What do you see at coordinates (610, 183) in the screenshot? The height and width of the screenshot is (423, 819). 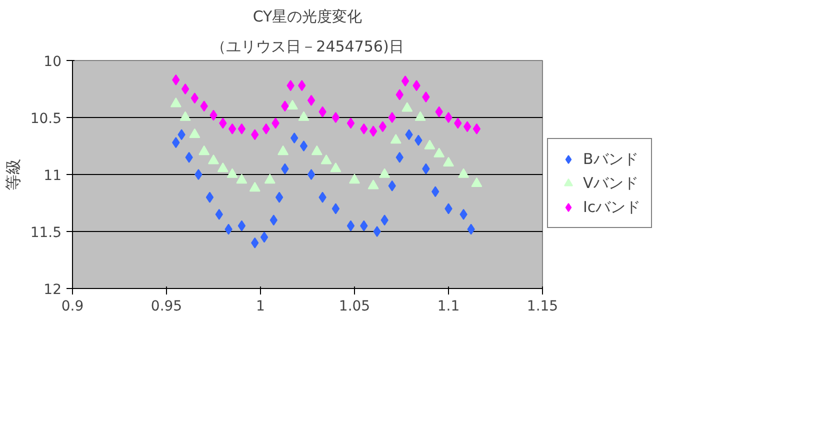 I see `legend-label: Vバンド` at bounding box center [610, 183].